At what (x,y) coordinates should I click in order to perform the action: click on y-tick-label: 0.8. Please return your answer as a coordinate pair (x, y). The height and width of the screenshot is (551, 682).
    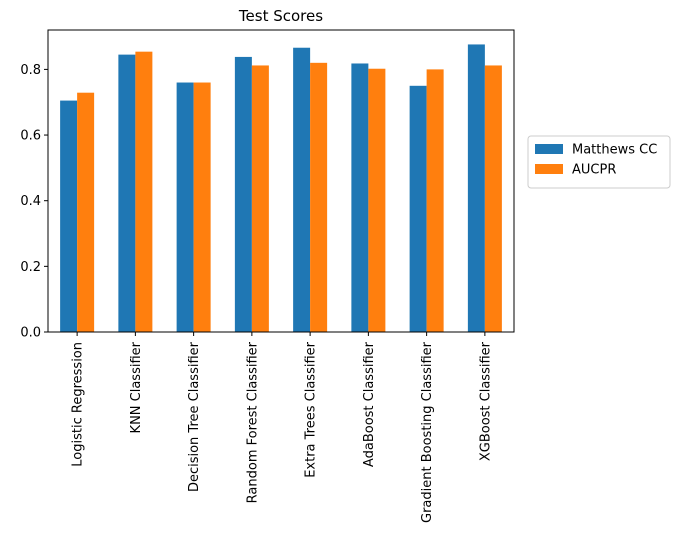
    Looking at the image, I should click on (30, 70).